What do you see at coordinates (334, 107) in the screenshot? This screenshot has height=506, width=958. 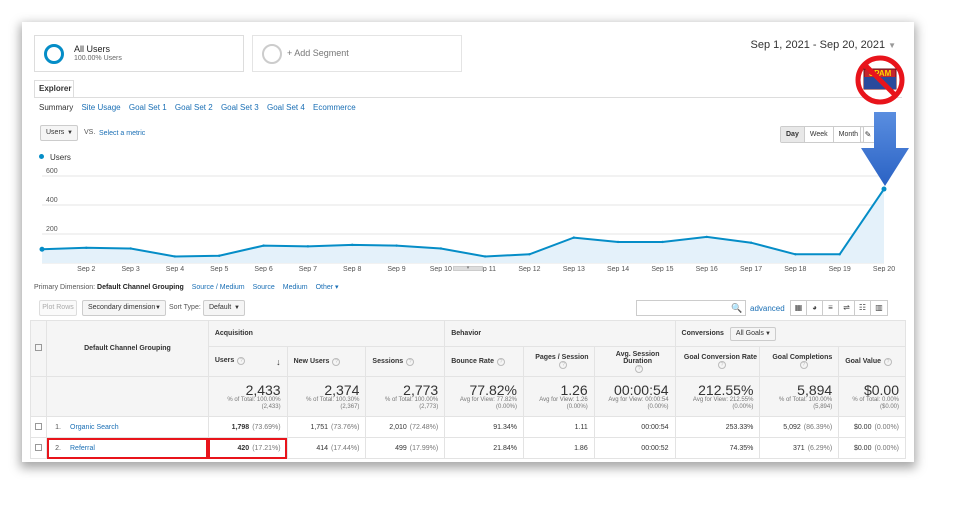 I see `subtab-ecommerce: Ecommerce` at bounding box center [334, 107].